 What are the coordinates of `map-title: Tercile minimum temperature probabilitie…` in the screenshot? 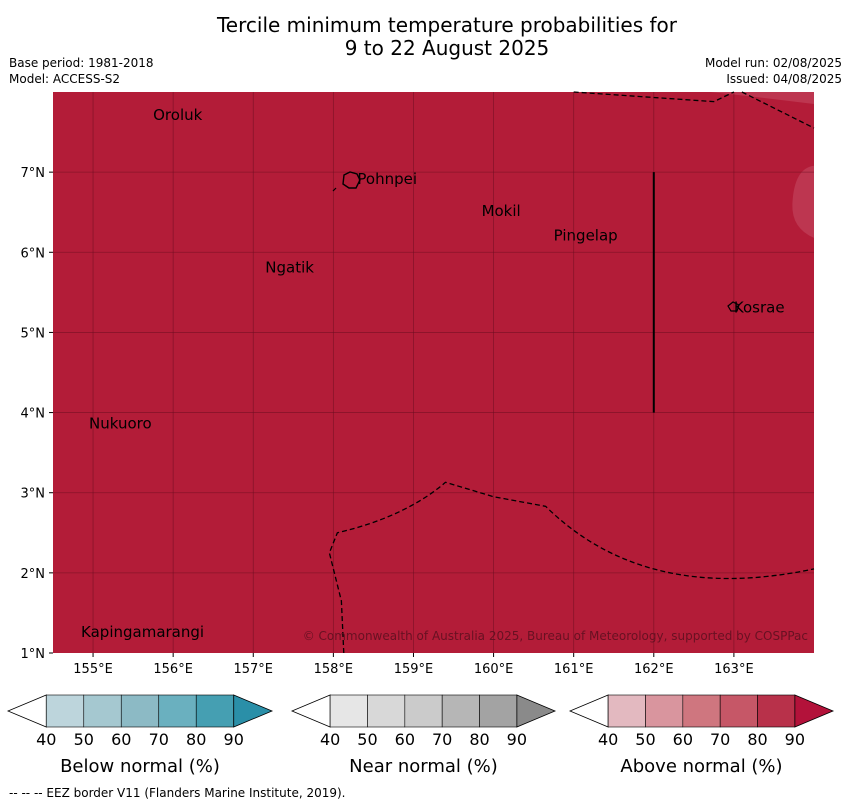 It's located at (425, 37).